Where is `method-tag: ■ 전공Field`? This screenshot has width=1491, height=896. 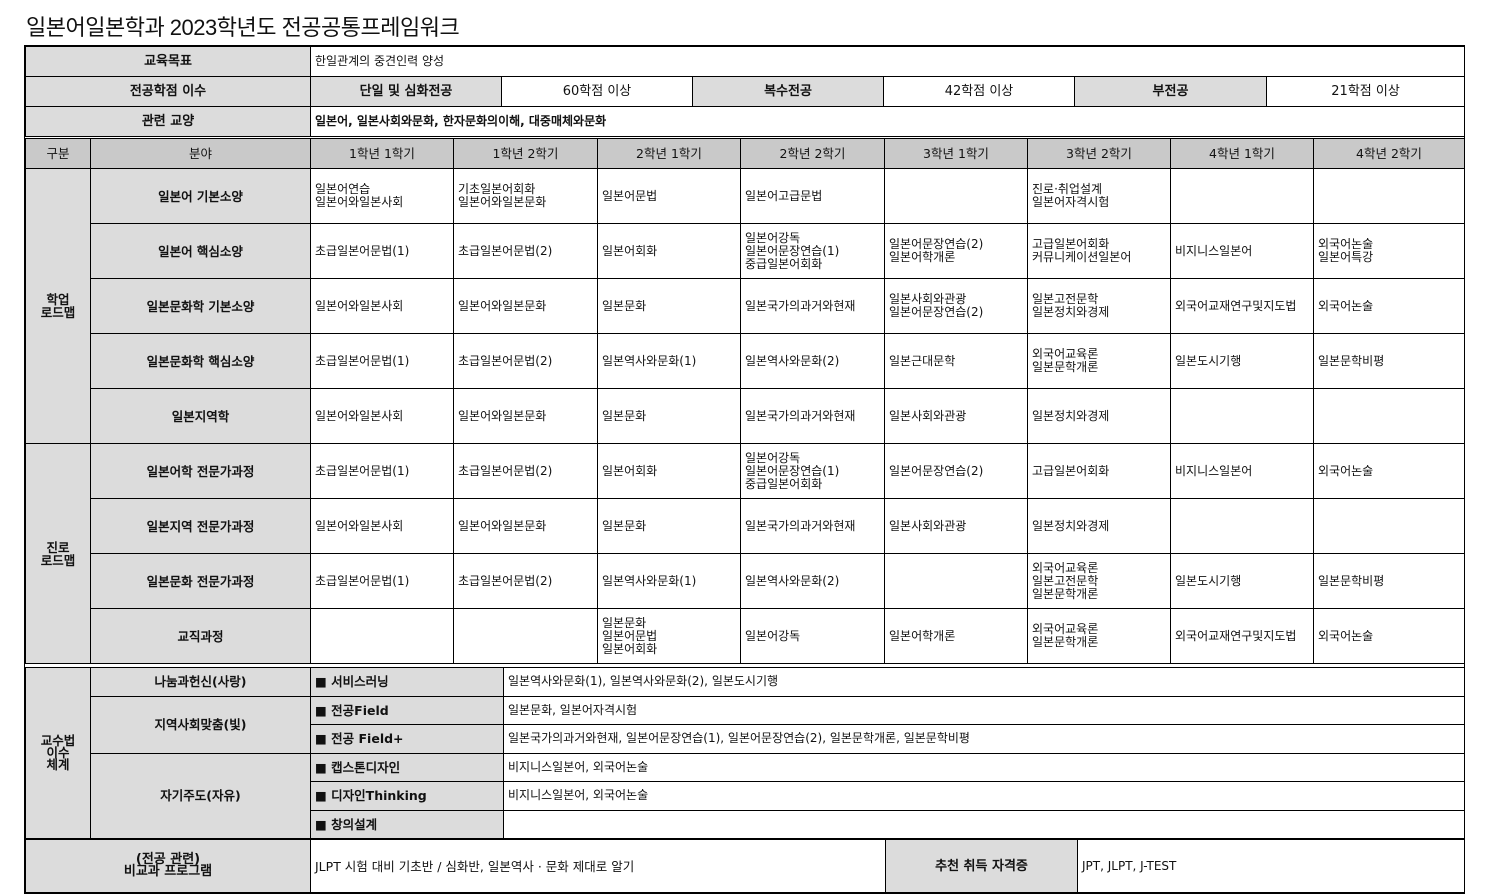
method-tag: ■ 전공Field is located at coordinates (407, 710).